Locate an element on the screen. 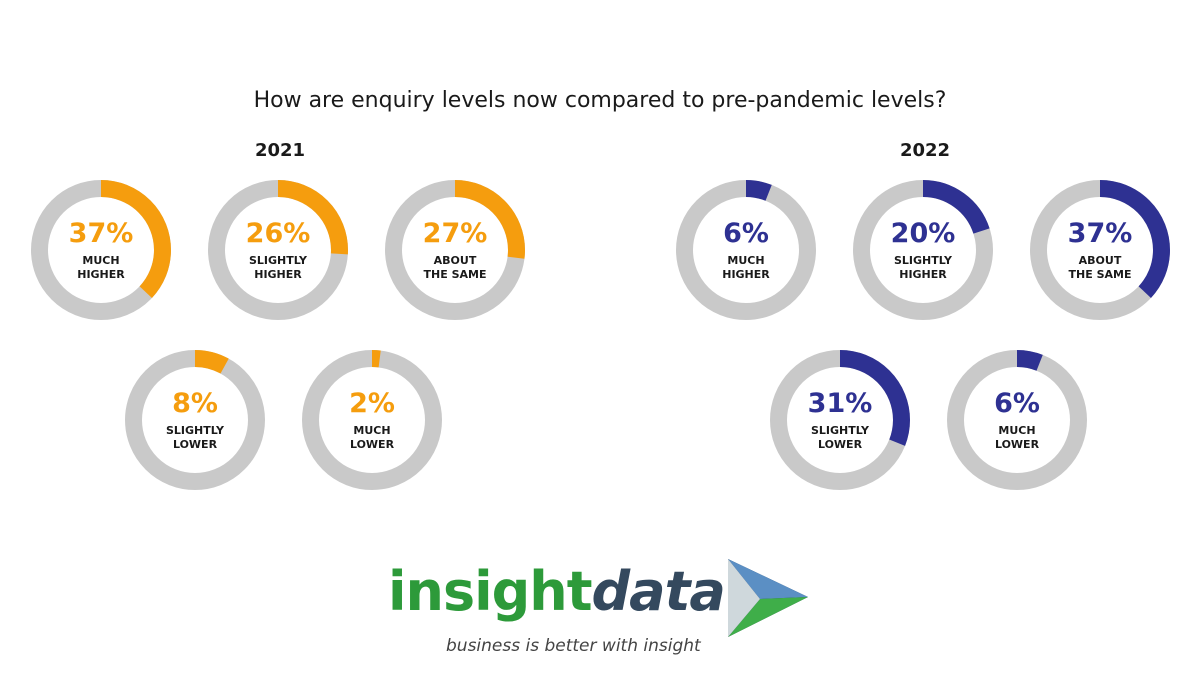 This screenshot has width=1200, height=675. donut: 37% MUCH HIGHER is located at coordinates (101, 250).